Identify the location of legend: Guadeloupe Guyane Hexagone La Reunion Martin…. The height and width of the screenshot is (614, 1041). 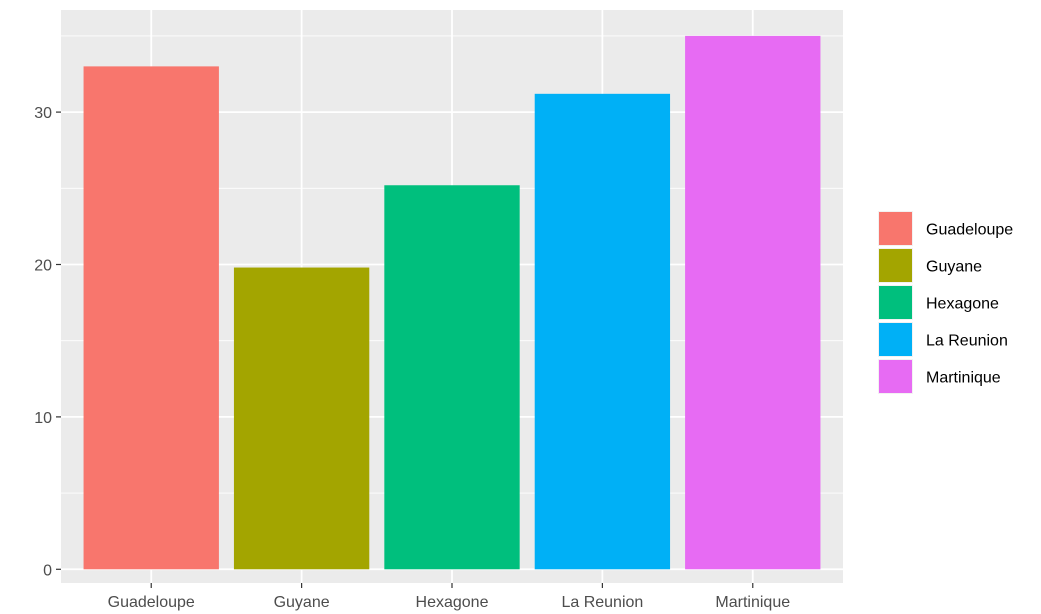
(945, 302).